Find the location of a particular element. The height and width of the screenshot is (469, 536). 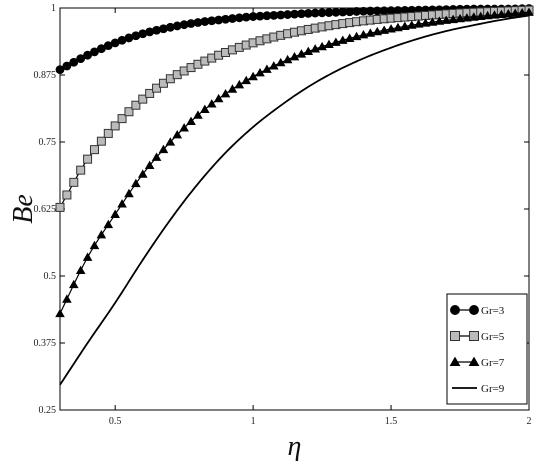

y-tick-label: 1 is located at coordinates (53, 8).